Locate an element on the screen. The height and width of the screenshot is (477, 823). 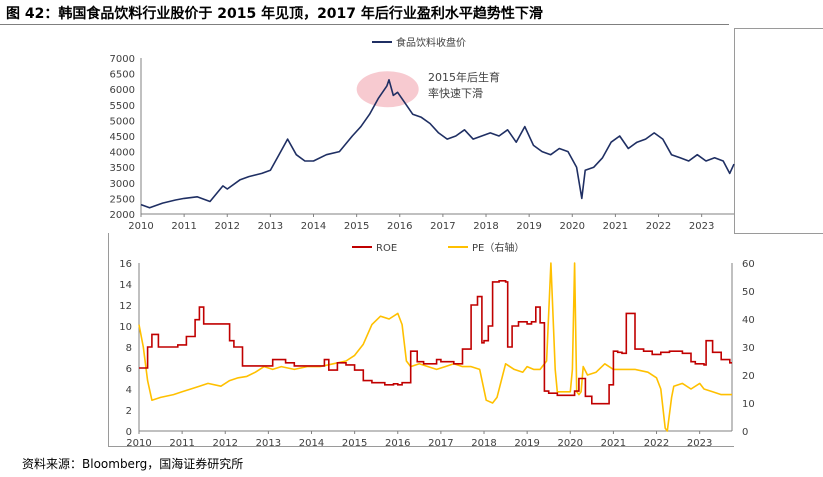
y-right-tick-label: 20 is located at coordinates (748, 376).